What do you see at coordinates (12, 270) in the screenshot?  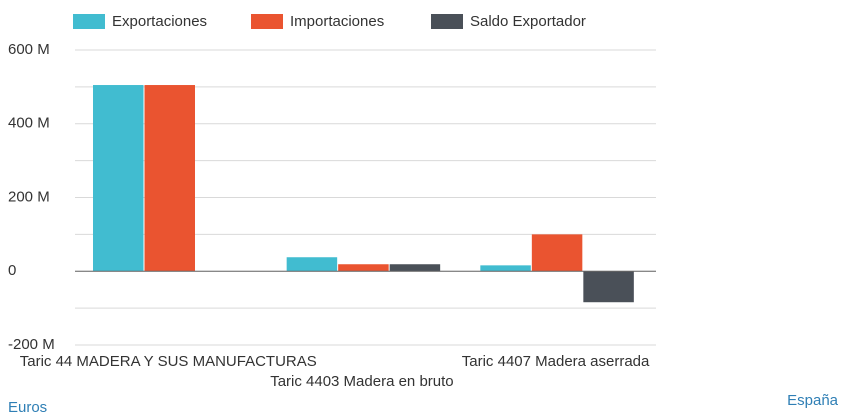 I see `y-tick-label: 0` at bounding box center [12, 270].